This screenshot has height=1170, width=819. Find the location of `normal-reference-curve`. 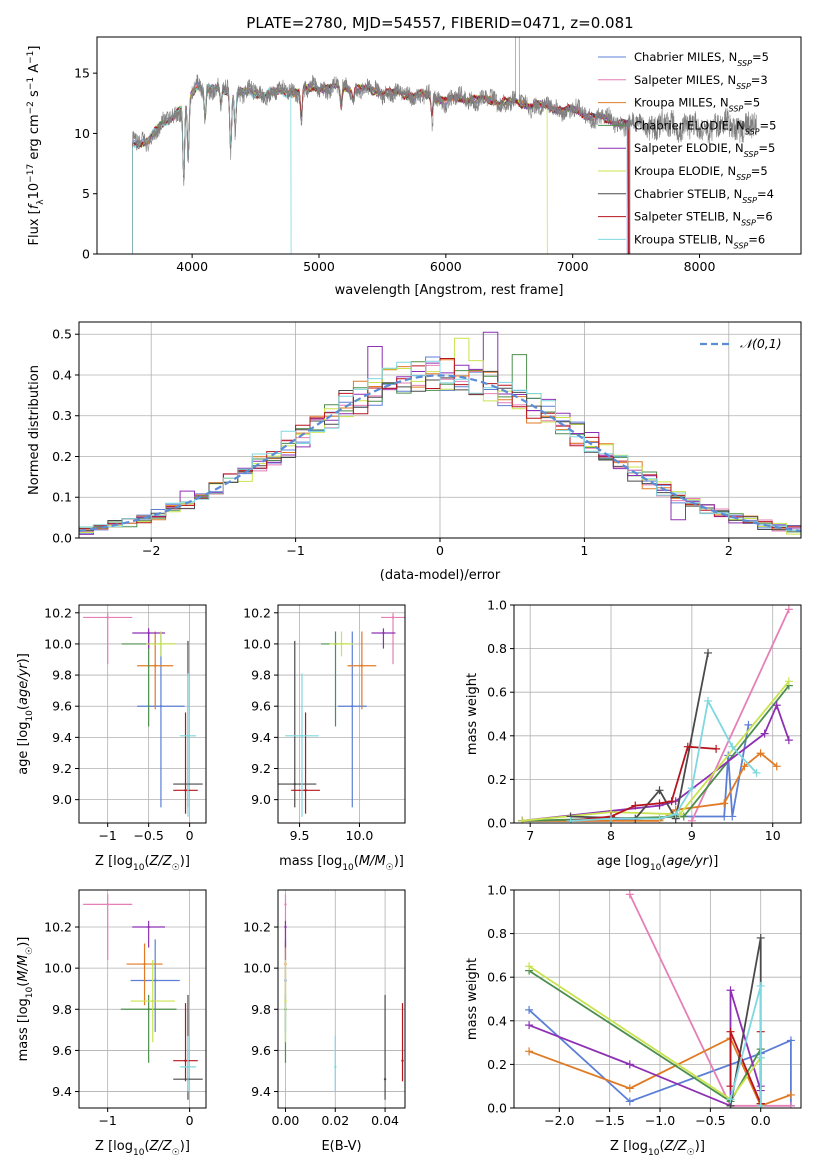

normal-reference-curve is located at coordinates (440, 453).